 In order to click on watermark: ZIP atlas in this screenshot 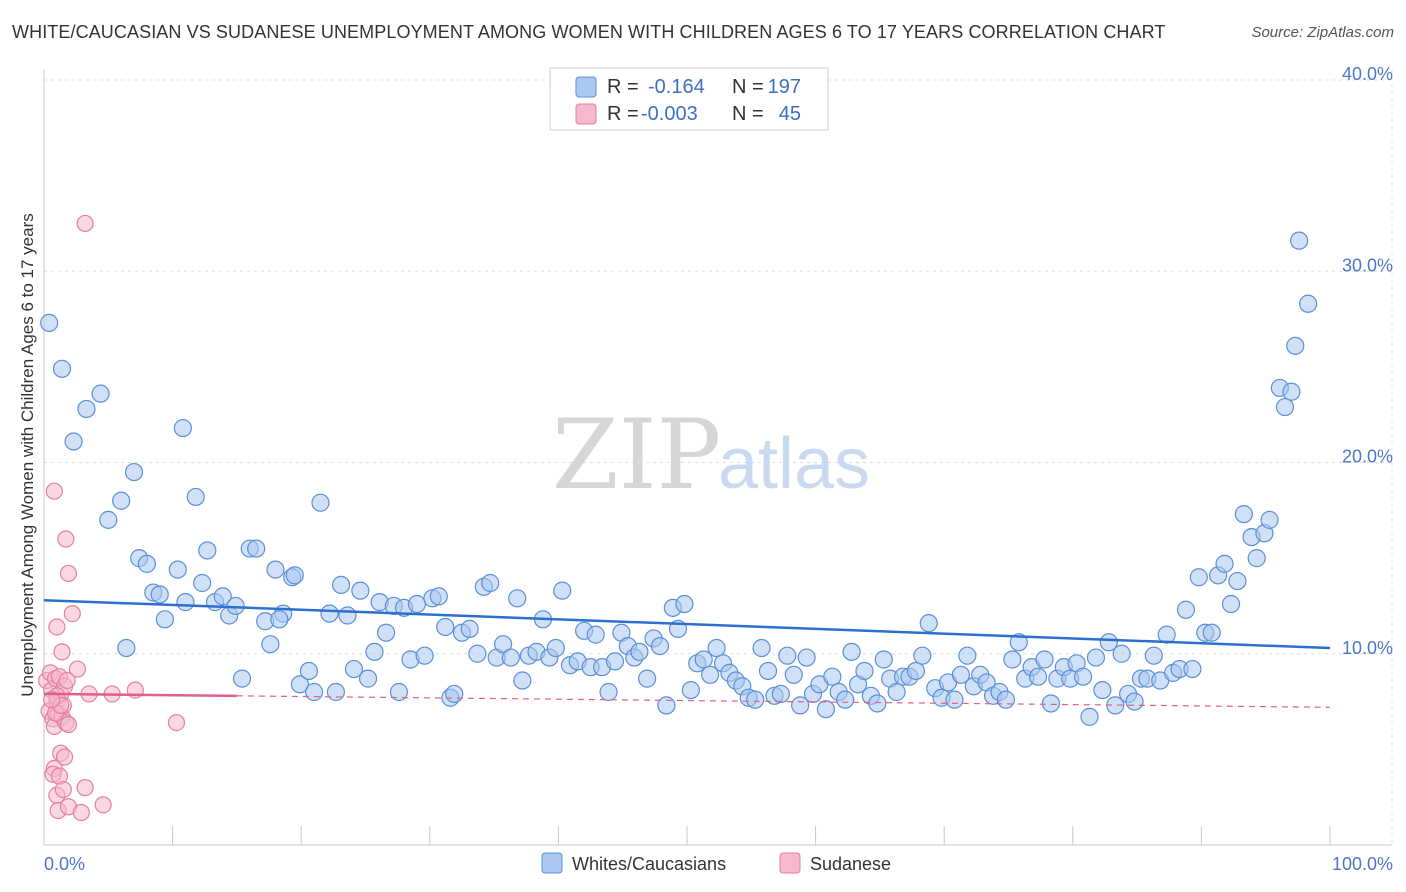, I will do `click(711, 455)`.